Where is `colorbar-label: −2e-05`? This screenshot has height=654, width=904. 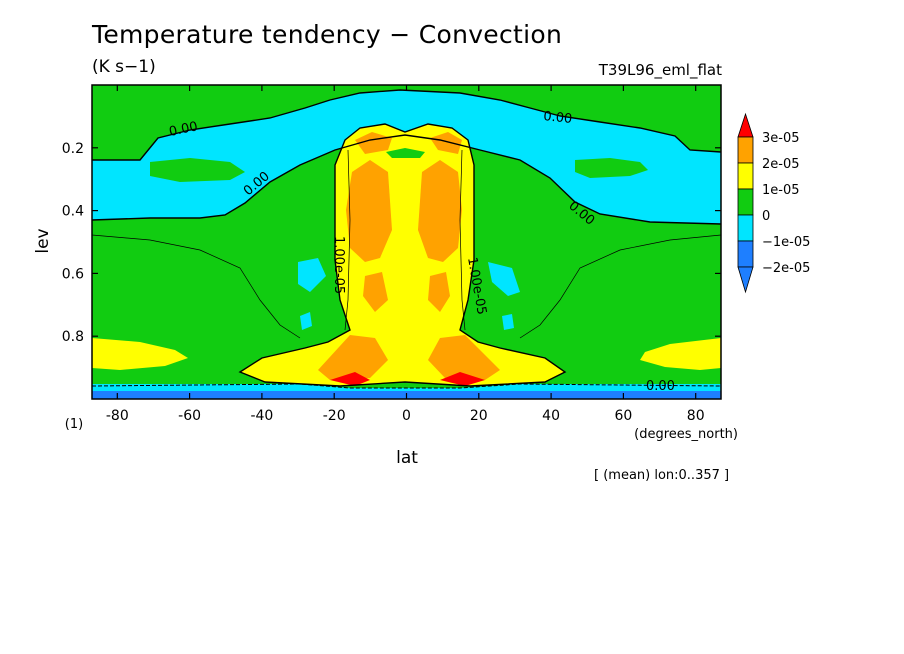 colorbar-label: −2e-05 is located at coordinates (786, 268).